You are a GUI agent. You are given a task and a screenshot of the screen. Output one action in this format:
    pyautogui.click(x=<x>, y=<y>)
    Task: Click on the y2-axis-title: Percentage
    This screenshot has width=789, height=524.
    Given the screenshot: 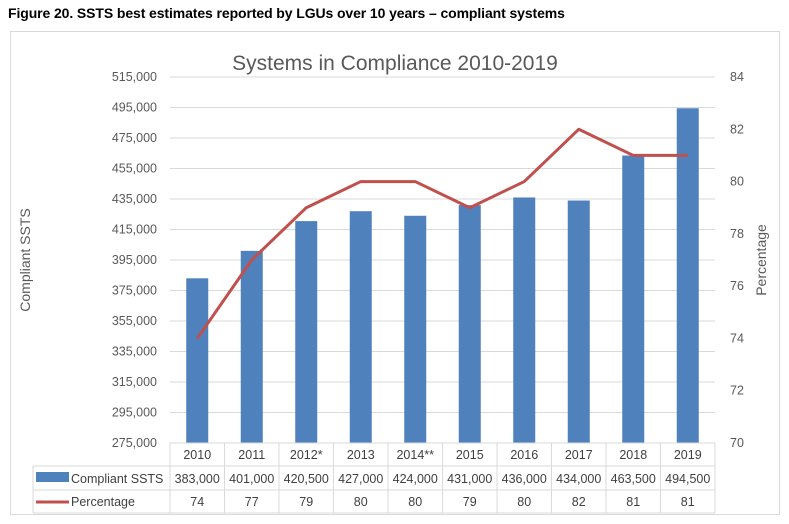 What is the action you would take?
    pyautogui.click(x=761, y=260)
    